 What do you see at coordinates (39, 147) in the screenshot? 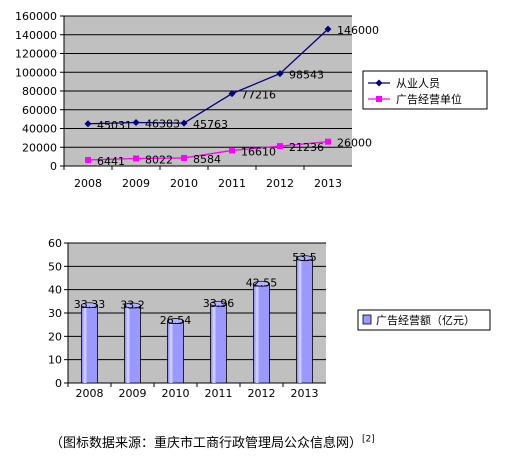
I see `line-y-tick-label: 20000` at bounding box center [39, 147].